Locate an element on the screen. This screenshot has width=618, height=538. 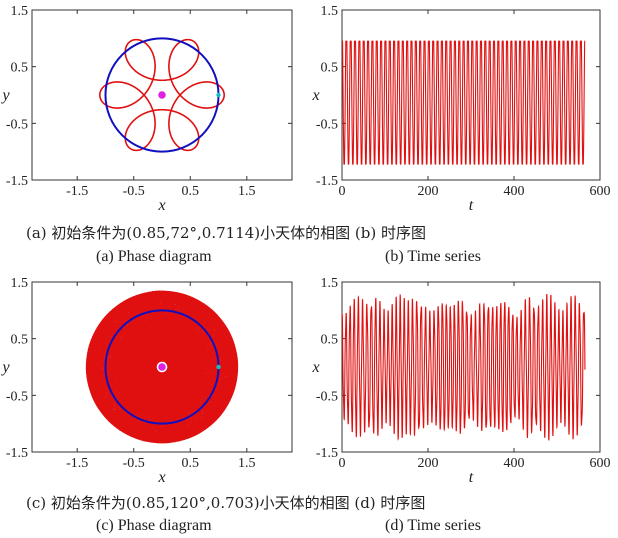
caption-row1-cn: (a) 初始条件为(0.85,72°,0.7114)小天体的相图 (b) 时序图 is located at coordinates (226, 233).